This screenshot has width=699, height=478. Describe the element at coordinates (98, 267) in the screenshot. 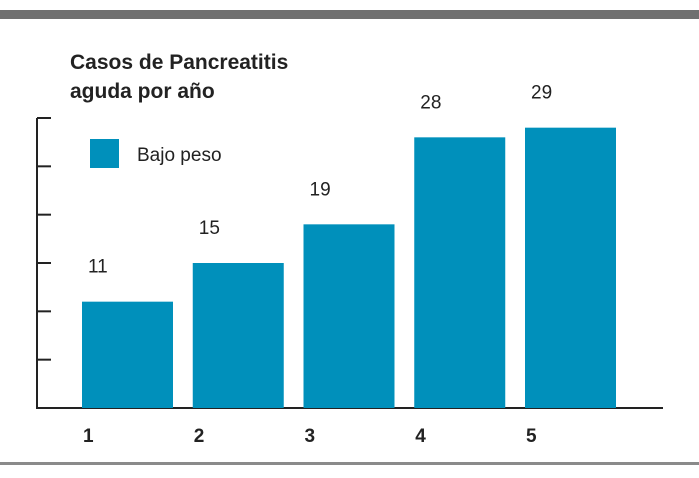

I see `bar-value-label-1: 11` at that location.